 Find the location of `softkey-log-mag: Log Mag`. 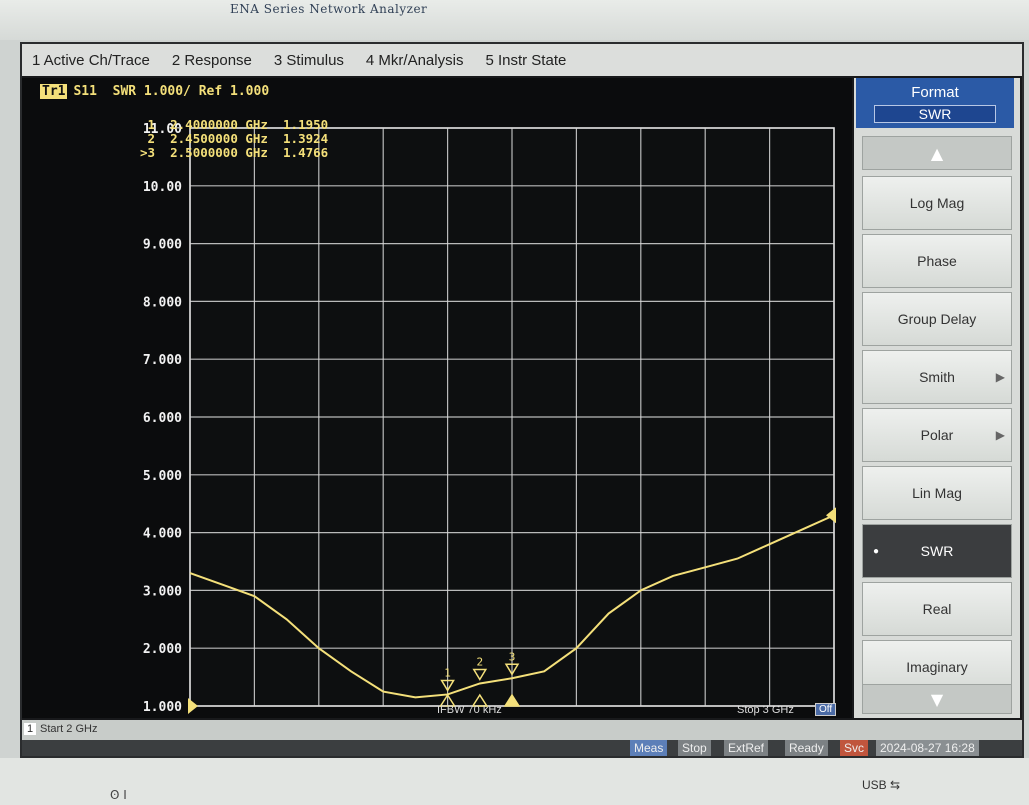

softkey-log-mag: Log Mag is located at coordinates (937, 203).